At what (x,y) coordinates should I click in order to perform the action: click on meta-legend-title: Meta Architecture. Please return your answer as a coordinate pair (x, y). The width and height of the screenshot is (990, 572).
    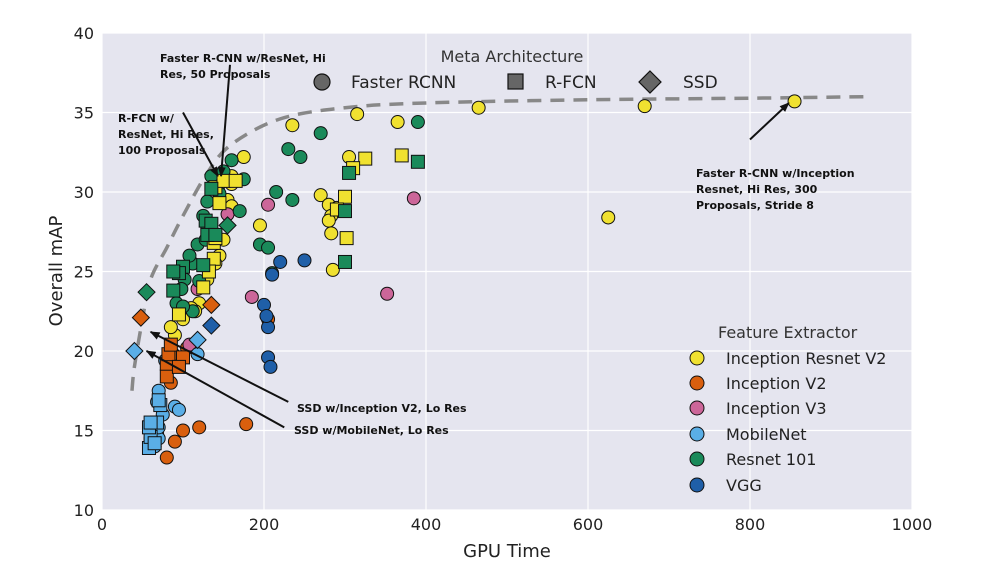
    Looking at the image, I should click on (512, 56).